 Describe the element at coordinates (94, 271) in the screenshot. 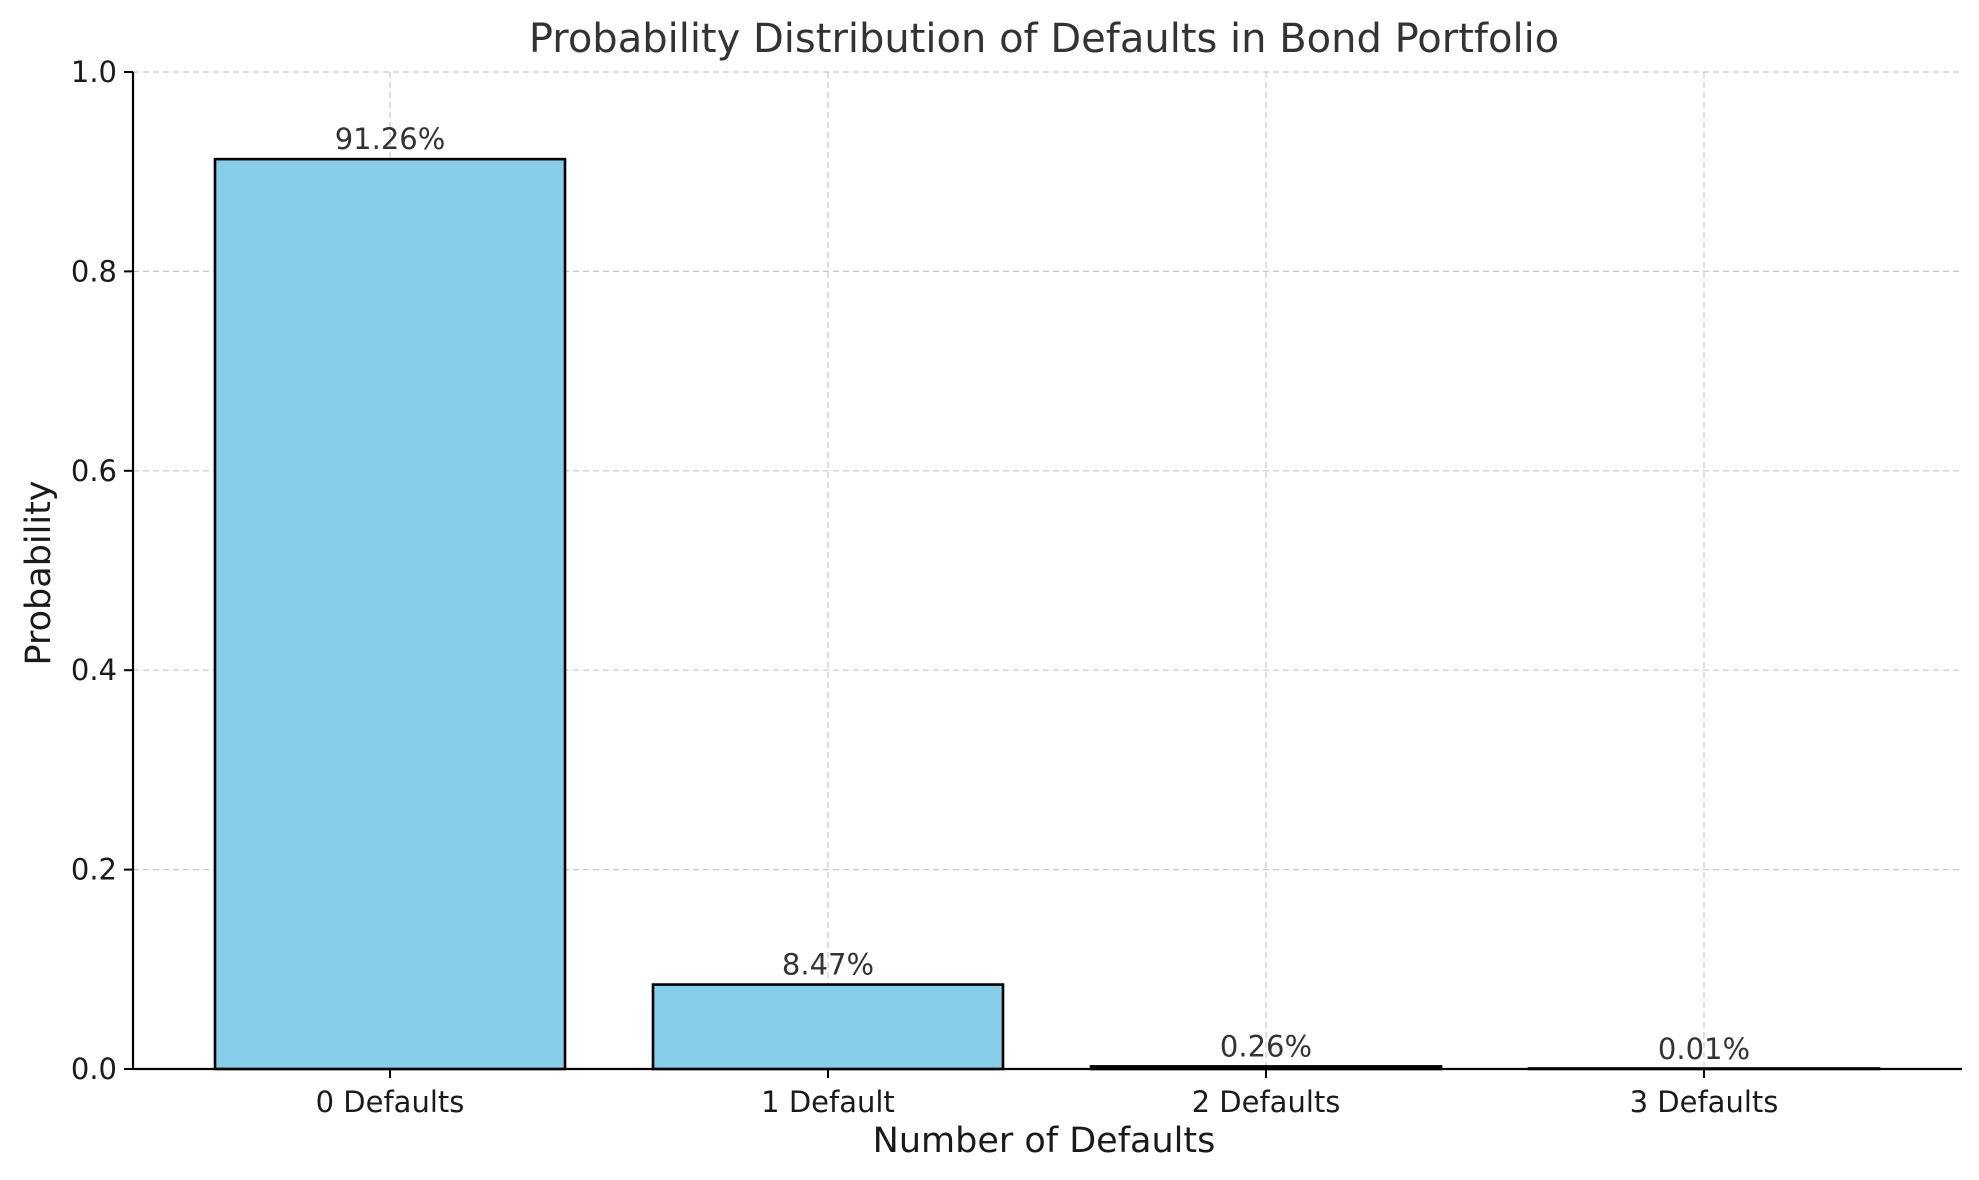

I see `y-tick-label: 0.8` at that location.